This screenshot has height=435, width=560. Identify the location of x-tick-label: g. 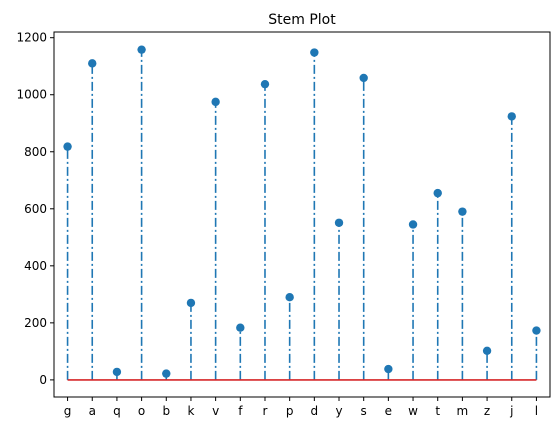
(68, 411).